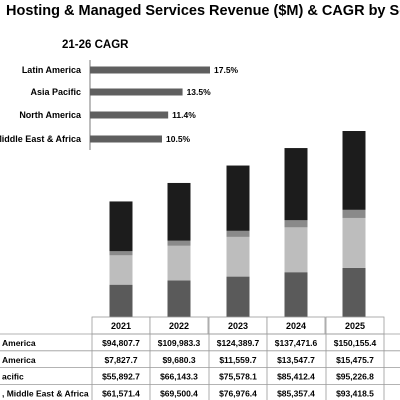 This screenshot has width=400, height=400. Describe the element at coordinates (121, 326) in the screenshot. I see `table-header-label: 2021` at that location.